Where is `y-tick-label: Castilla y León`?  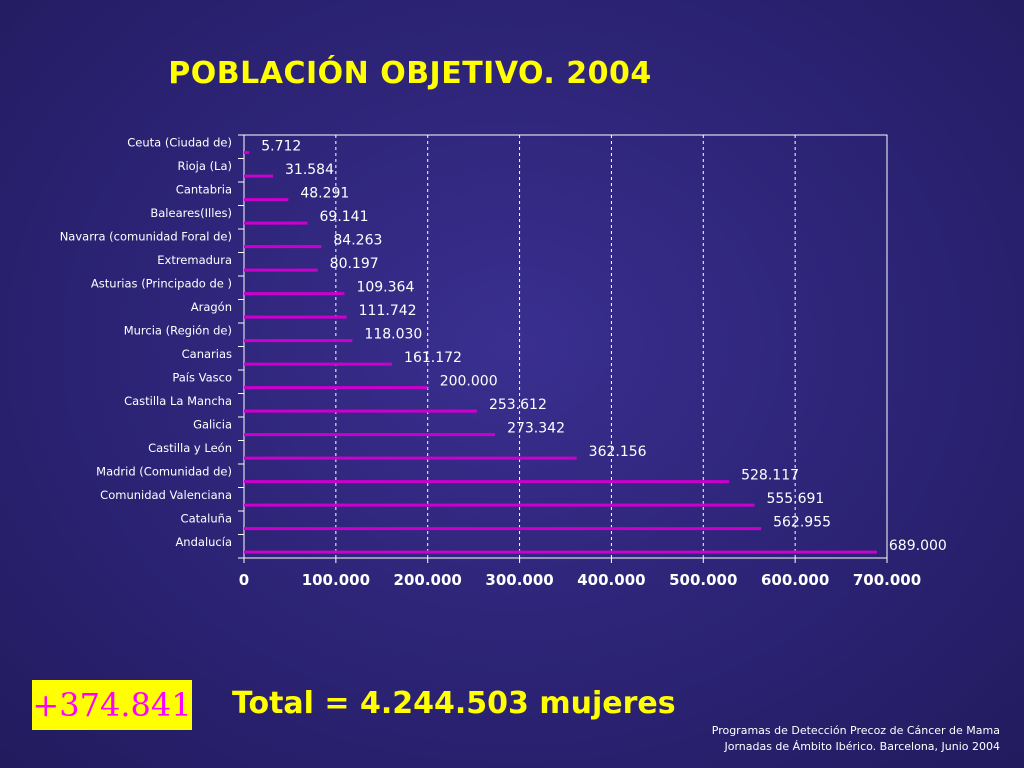
y-tick-label: Castilla y León is located at coordinates (190, 448).